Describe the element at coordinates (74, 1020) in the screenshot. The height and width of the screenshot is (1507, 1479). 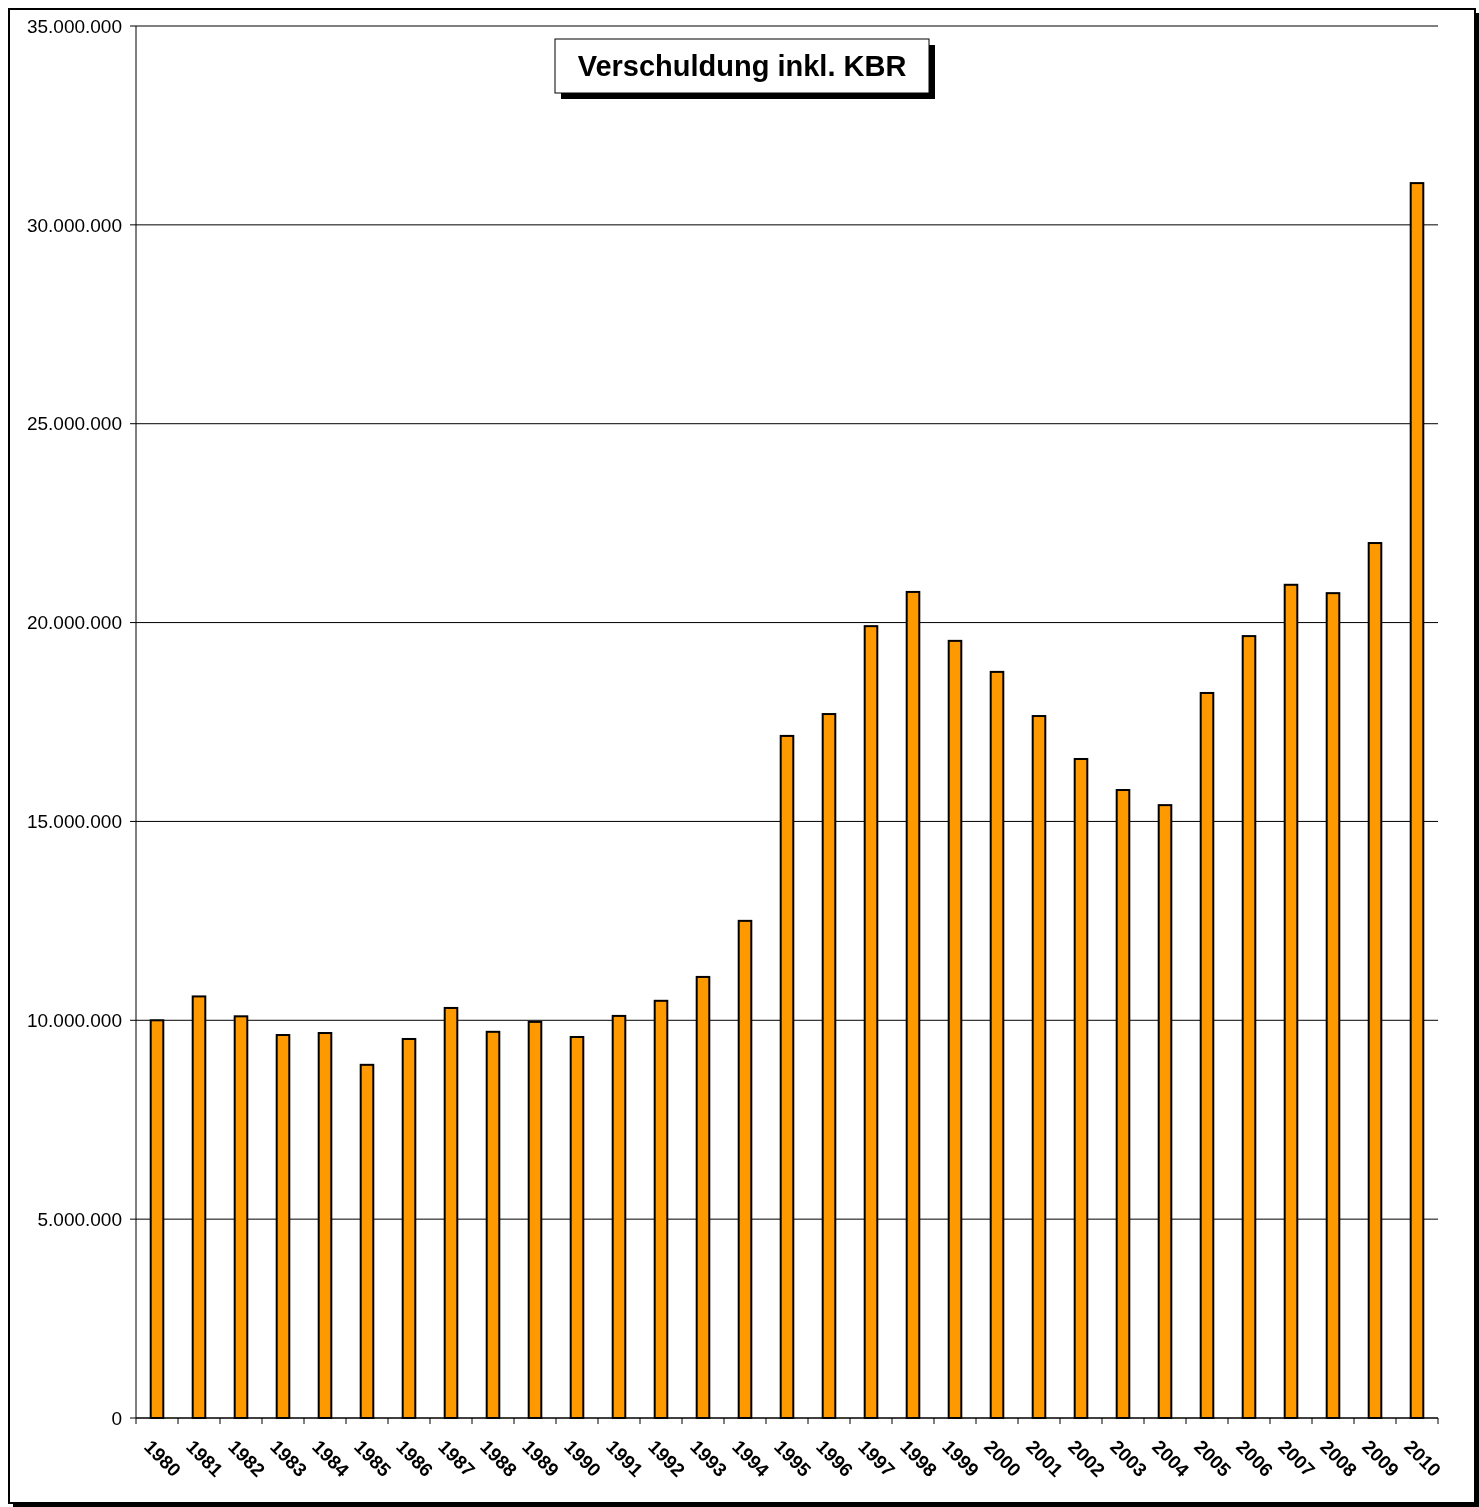
I see `y-tick-label: 10.000.000` at that location.